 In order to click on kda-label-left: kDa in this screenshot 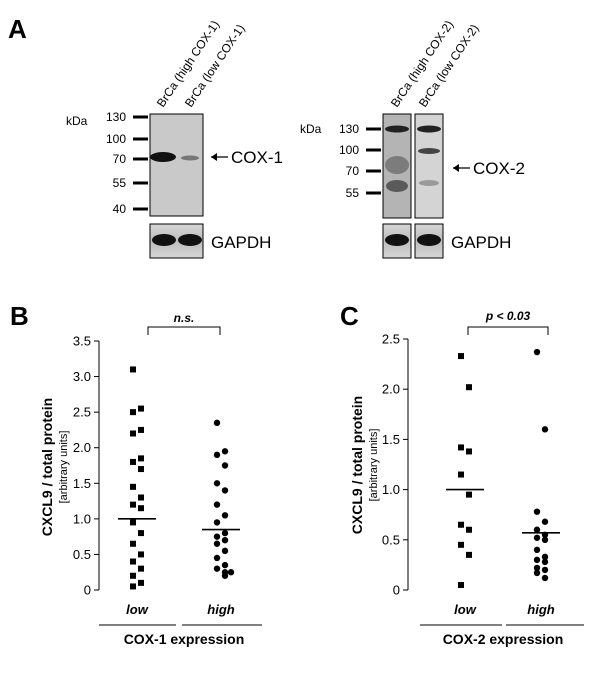, I will do `click(77, 121)`.